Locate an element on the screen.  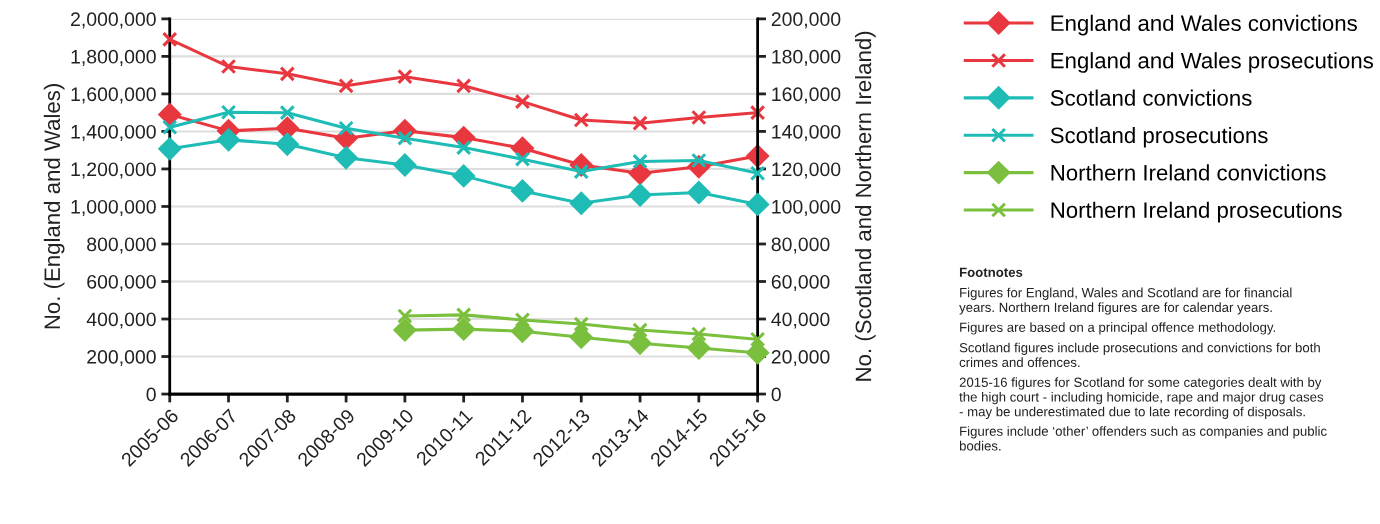
text: Figures for England, Wales and Scotland are for financial years. Northern Ireland figures are for calendar years. is located at coordinates (1125, 301).